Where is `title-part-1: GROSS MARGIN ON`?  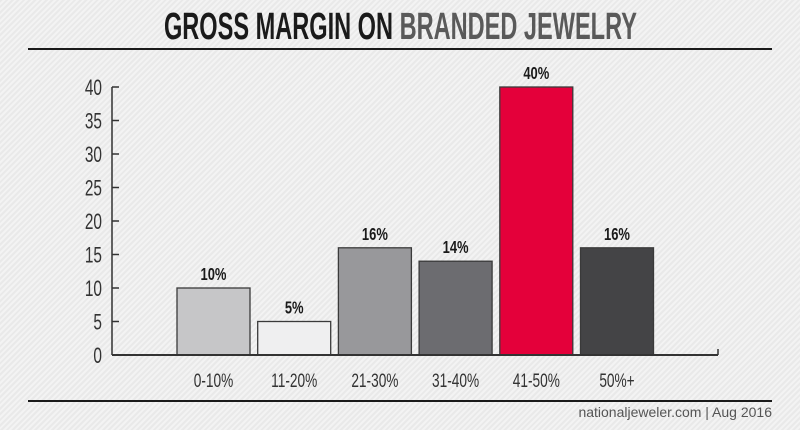 title-part-1: GROSS MARGIN ON is located at coordinates (278, 27).